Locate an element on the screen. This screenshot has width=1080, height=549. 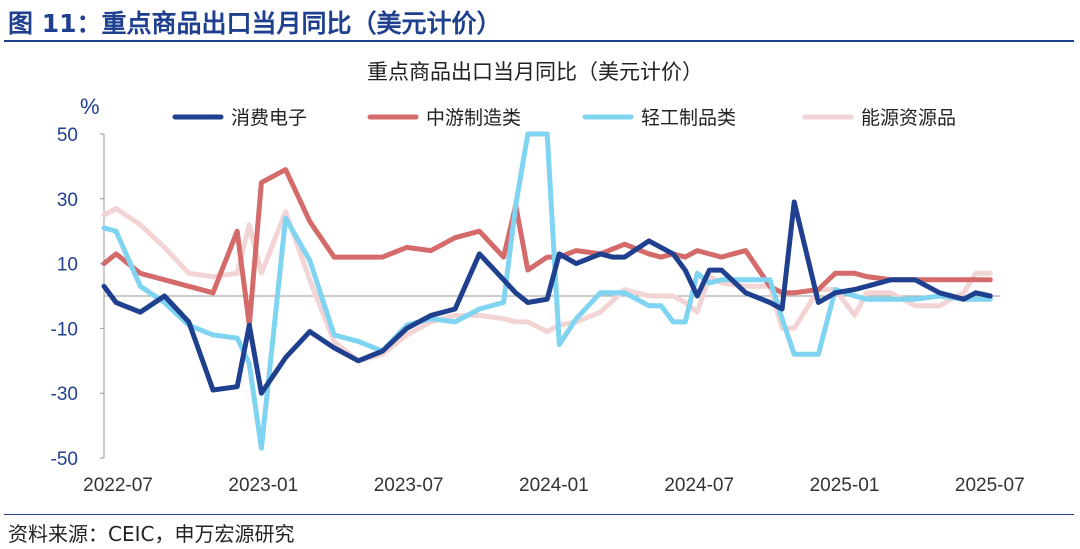
legend-label: 消费电子 is located at coordinates (269, 118).